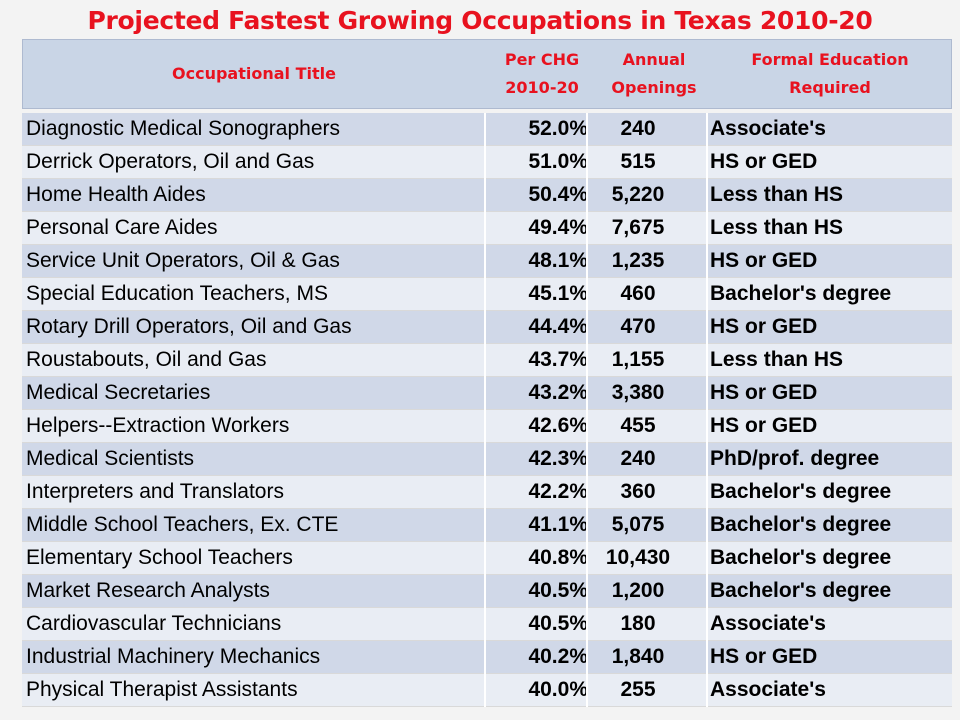 The image size is (960, 720). Describe the element at coordinates (558, 392) in the screenshot. I see `percent-change-cell: 43.2%` at that location.